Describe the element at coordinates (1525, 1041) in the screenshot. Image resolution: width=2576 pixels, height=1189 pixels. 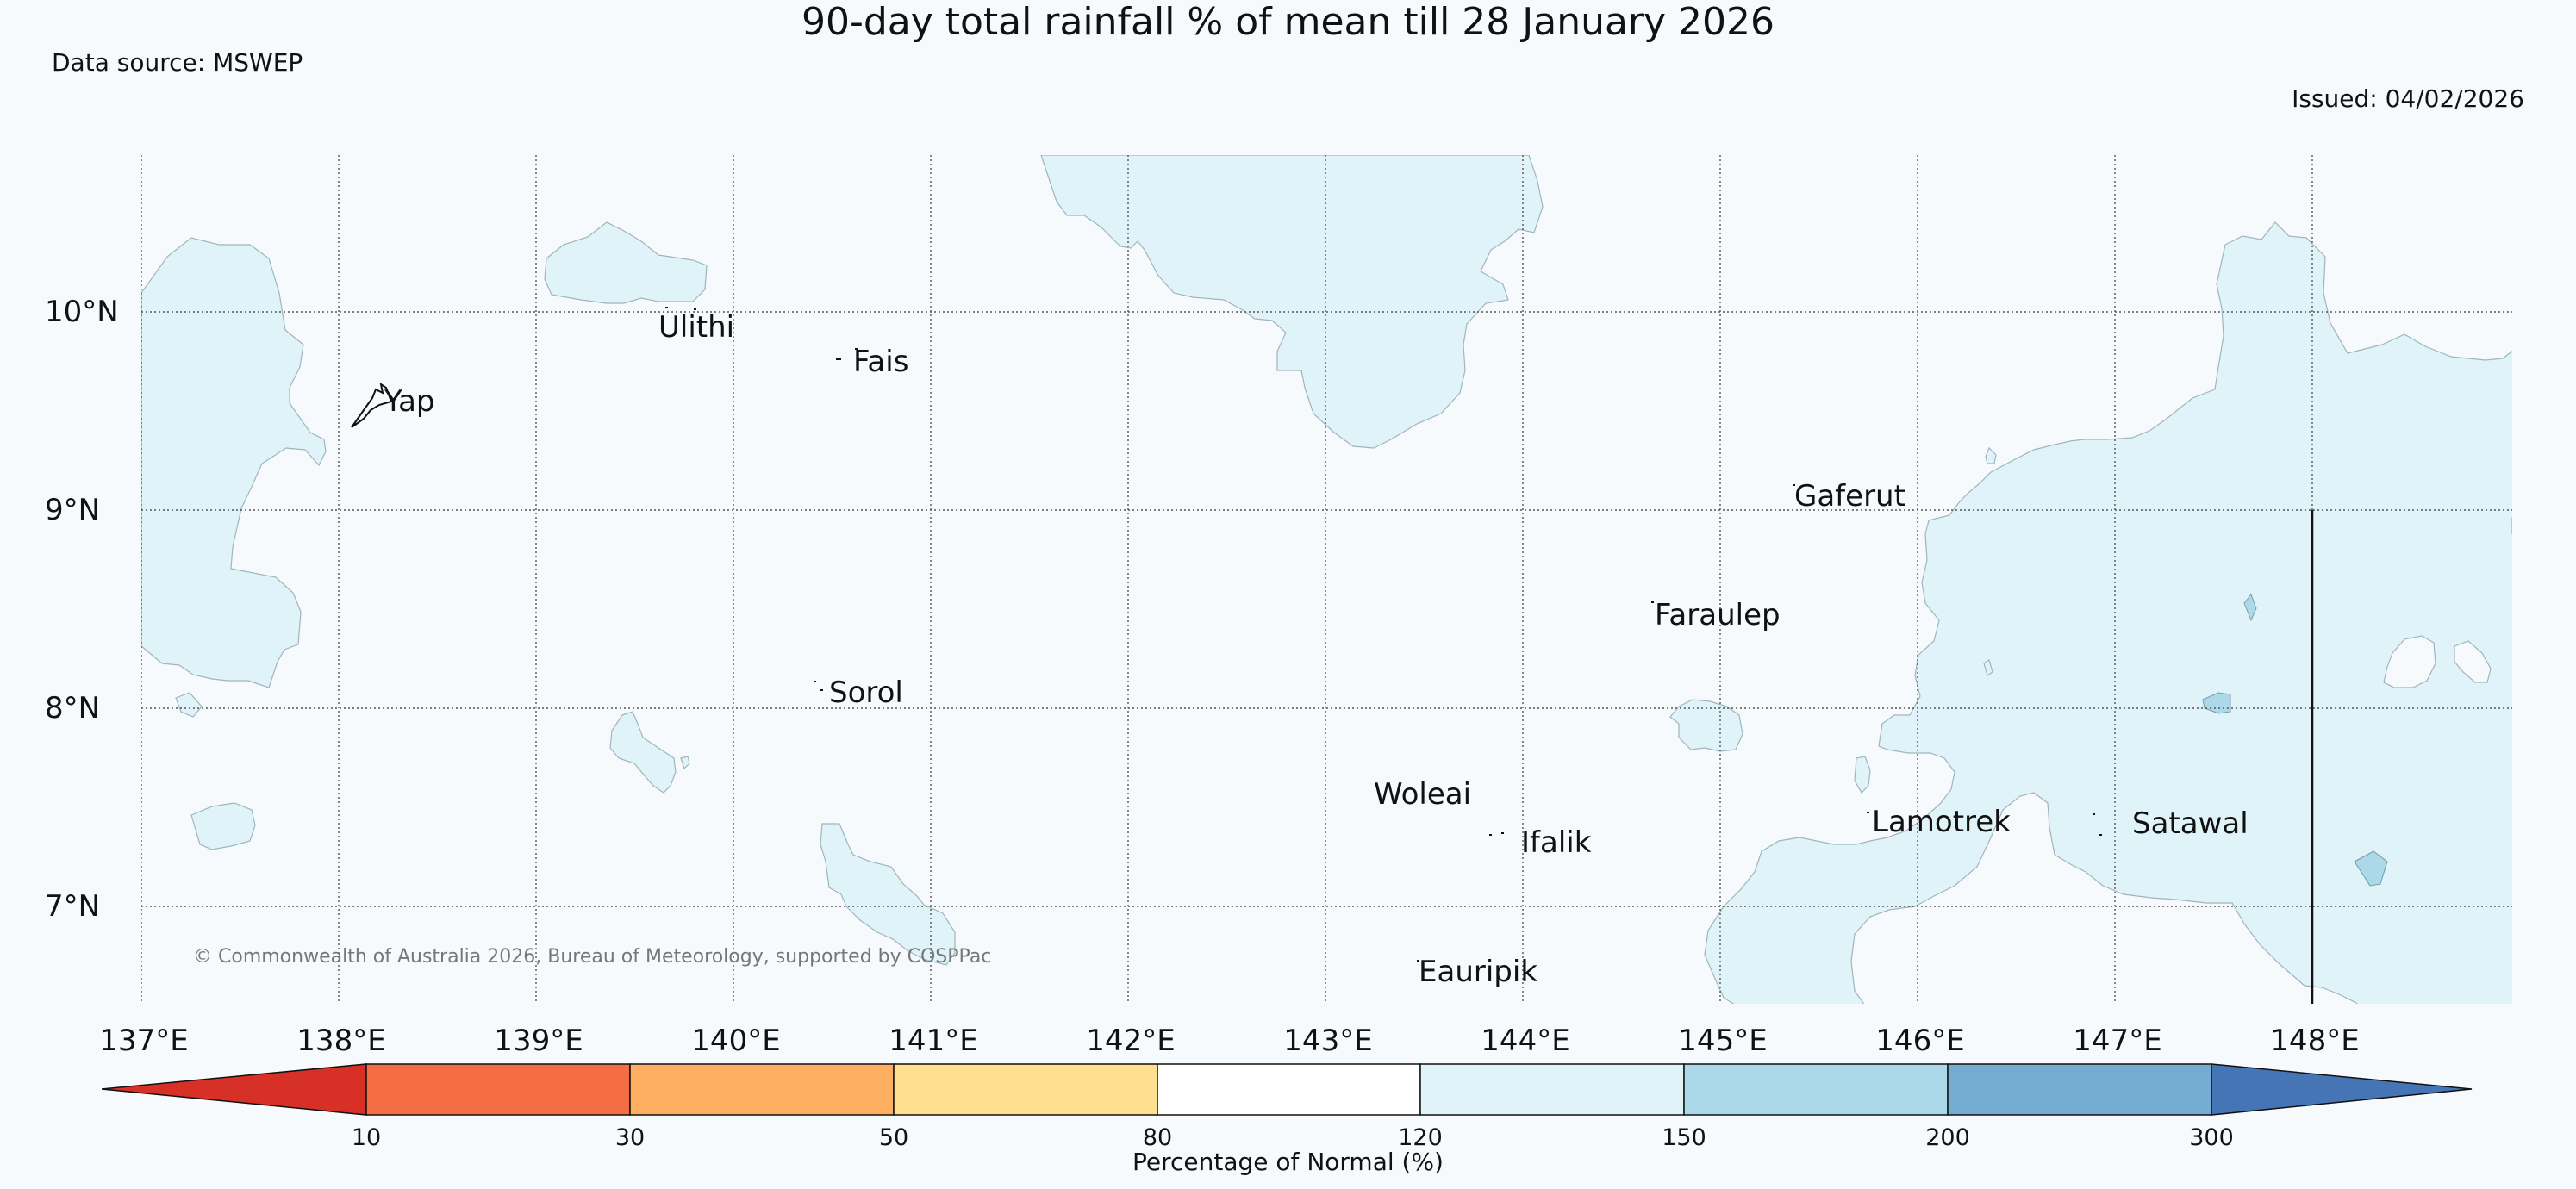
I see `lon-label: 144°E` at that location.